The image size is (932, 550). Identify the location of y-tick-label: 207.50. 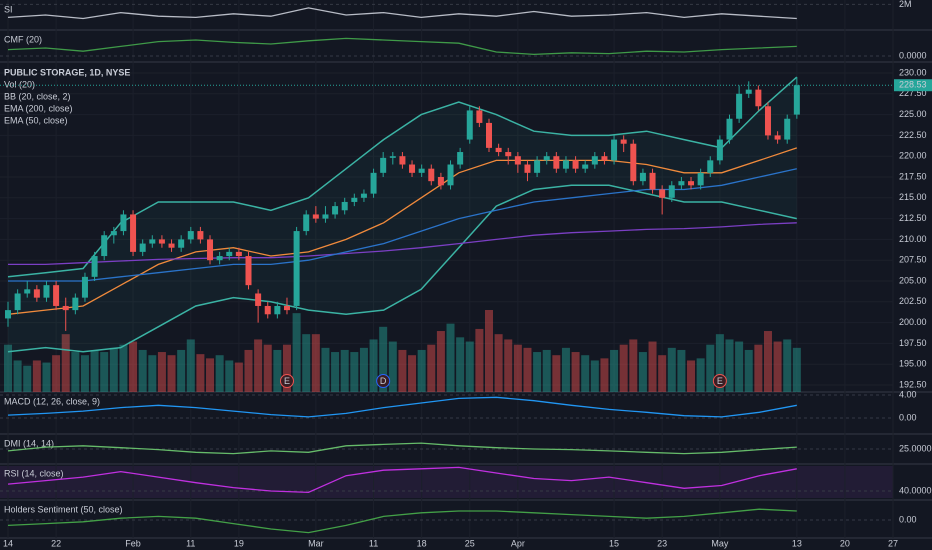
(913, 260).